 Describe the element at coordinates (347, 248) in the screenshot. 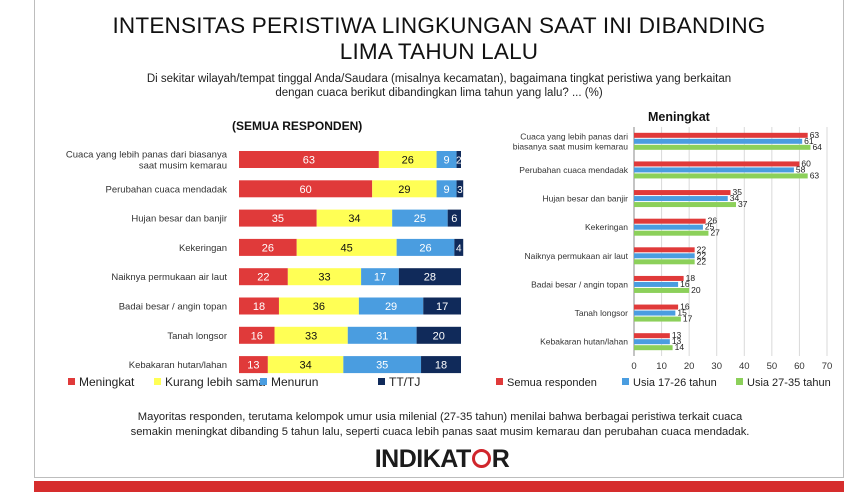

I see `data-label: 45` at that location.